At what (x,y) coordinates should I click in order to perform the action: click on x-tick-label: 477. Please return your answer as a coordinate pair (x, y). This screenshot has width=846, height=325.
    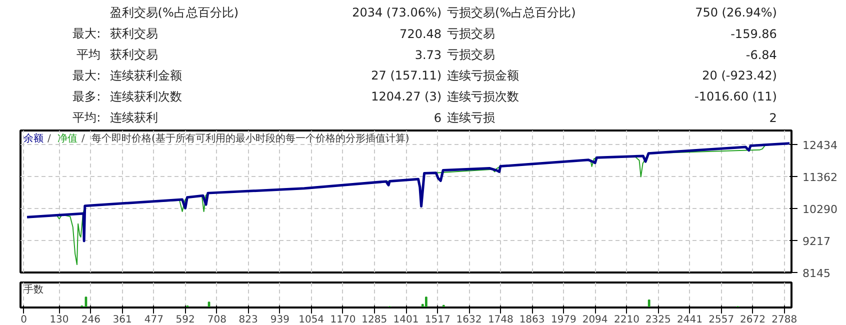
    Looking at the image, I should click on (154, 319).